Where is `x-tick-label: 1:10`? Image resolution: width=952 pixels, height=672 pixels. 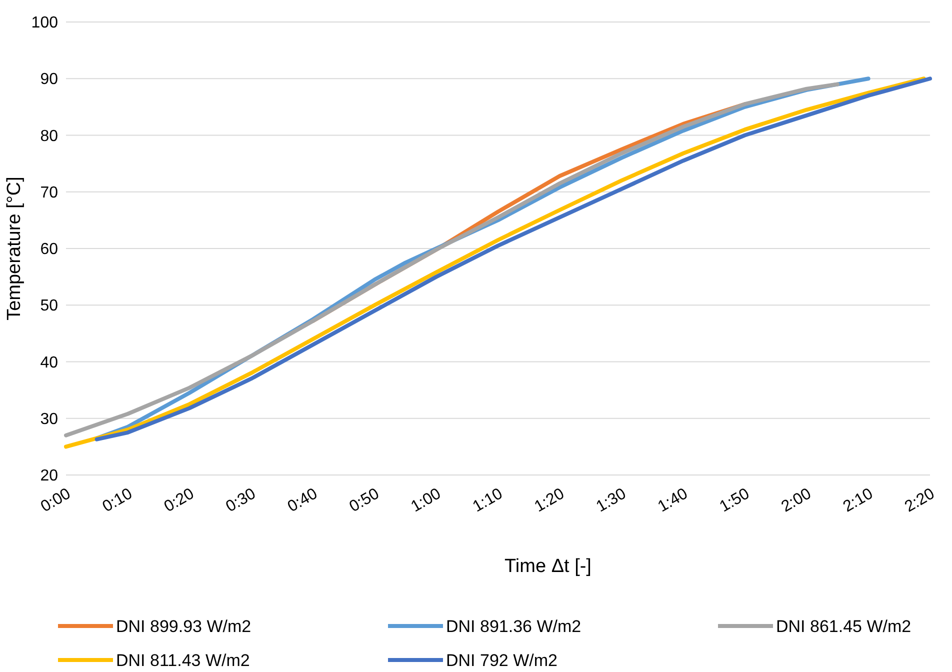
x-tick-label: 1:10 is located at coordinates (488, 500).